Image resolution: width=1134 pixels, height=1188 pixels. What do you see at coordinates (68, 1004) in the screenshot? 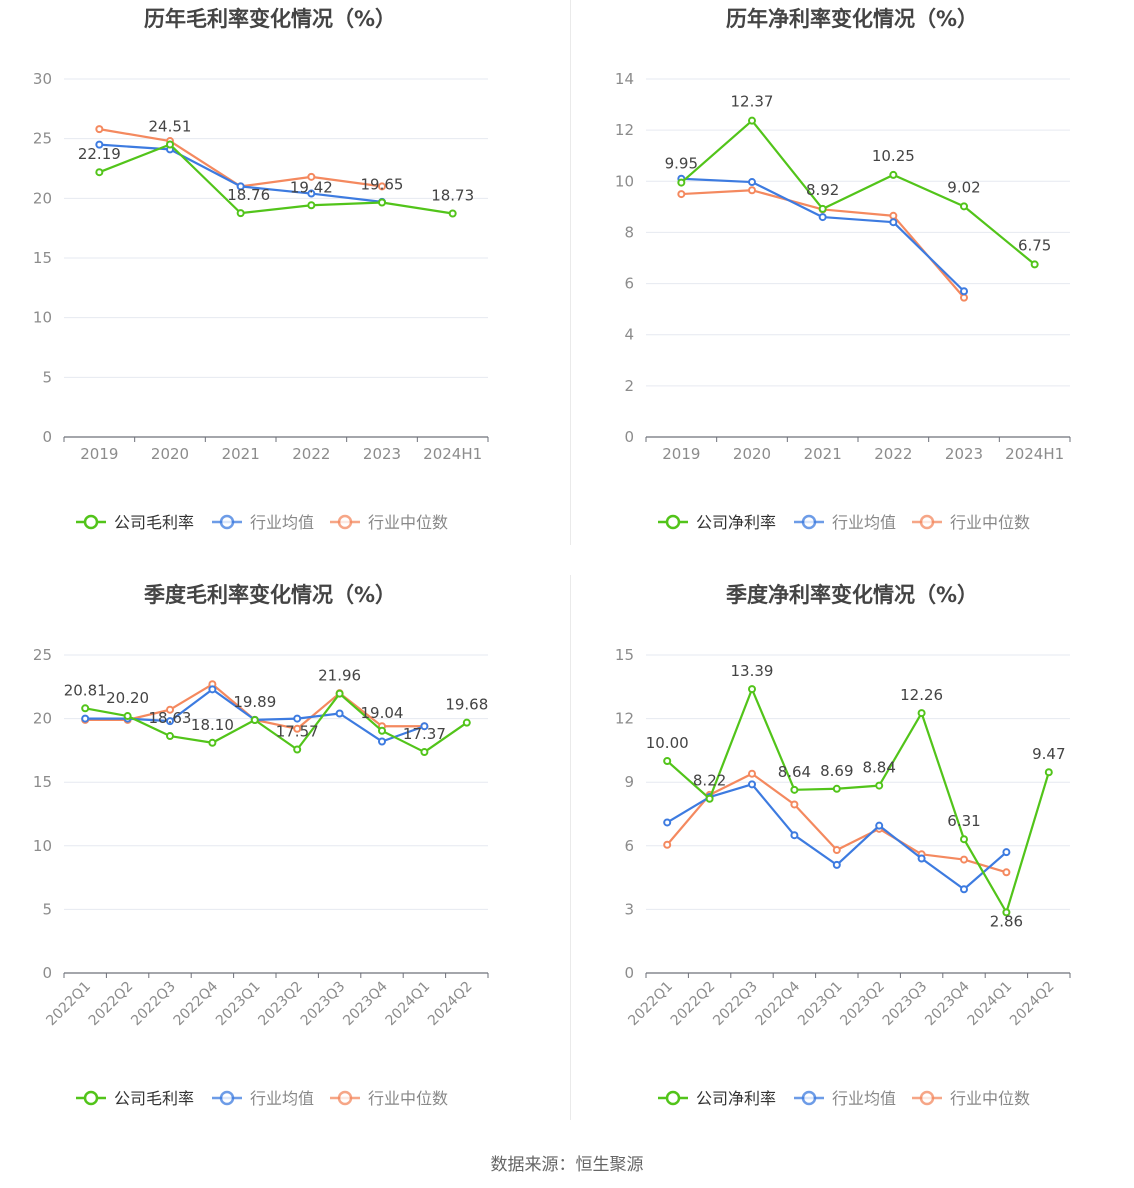
I see `x-tick-label: 2022Q1` at bounding box center [68, 1004].